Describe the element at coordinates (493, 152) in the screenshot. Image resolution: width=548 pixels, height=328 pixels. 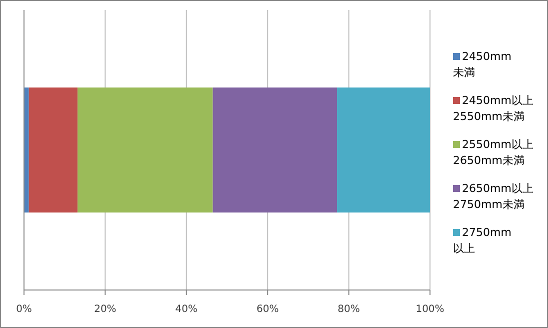
I see `legend-label: 2550mm以上 2650mm未満` at that location.